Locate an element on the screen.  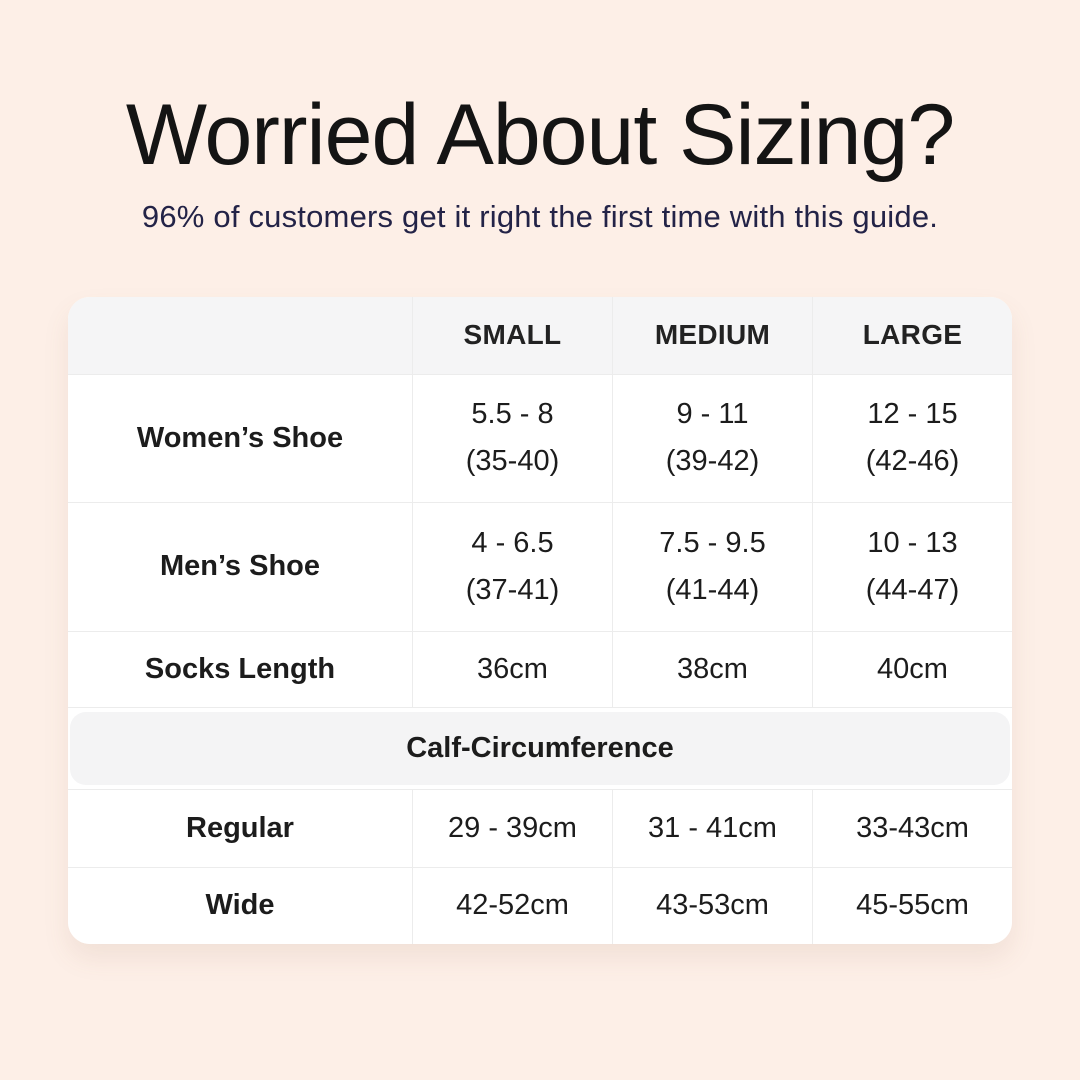
section-header-calf-circumference: Calf-Circumference is located at coordinates (540, 748).